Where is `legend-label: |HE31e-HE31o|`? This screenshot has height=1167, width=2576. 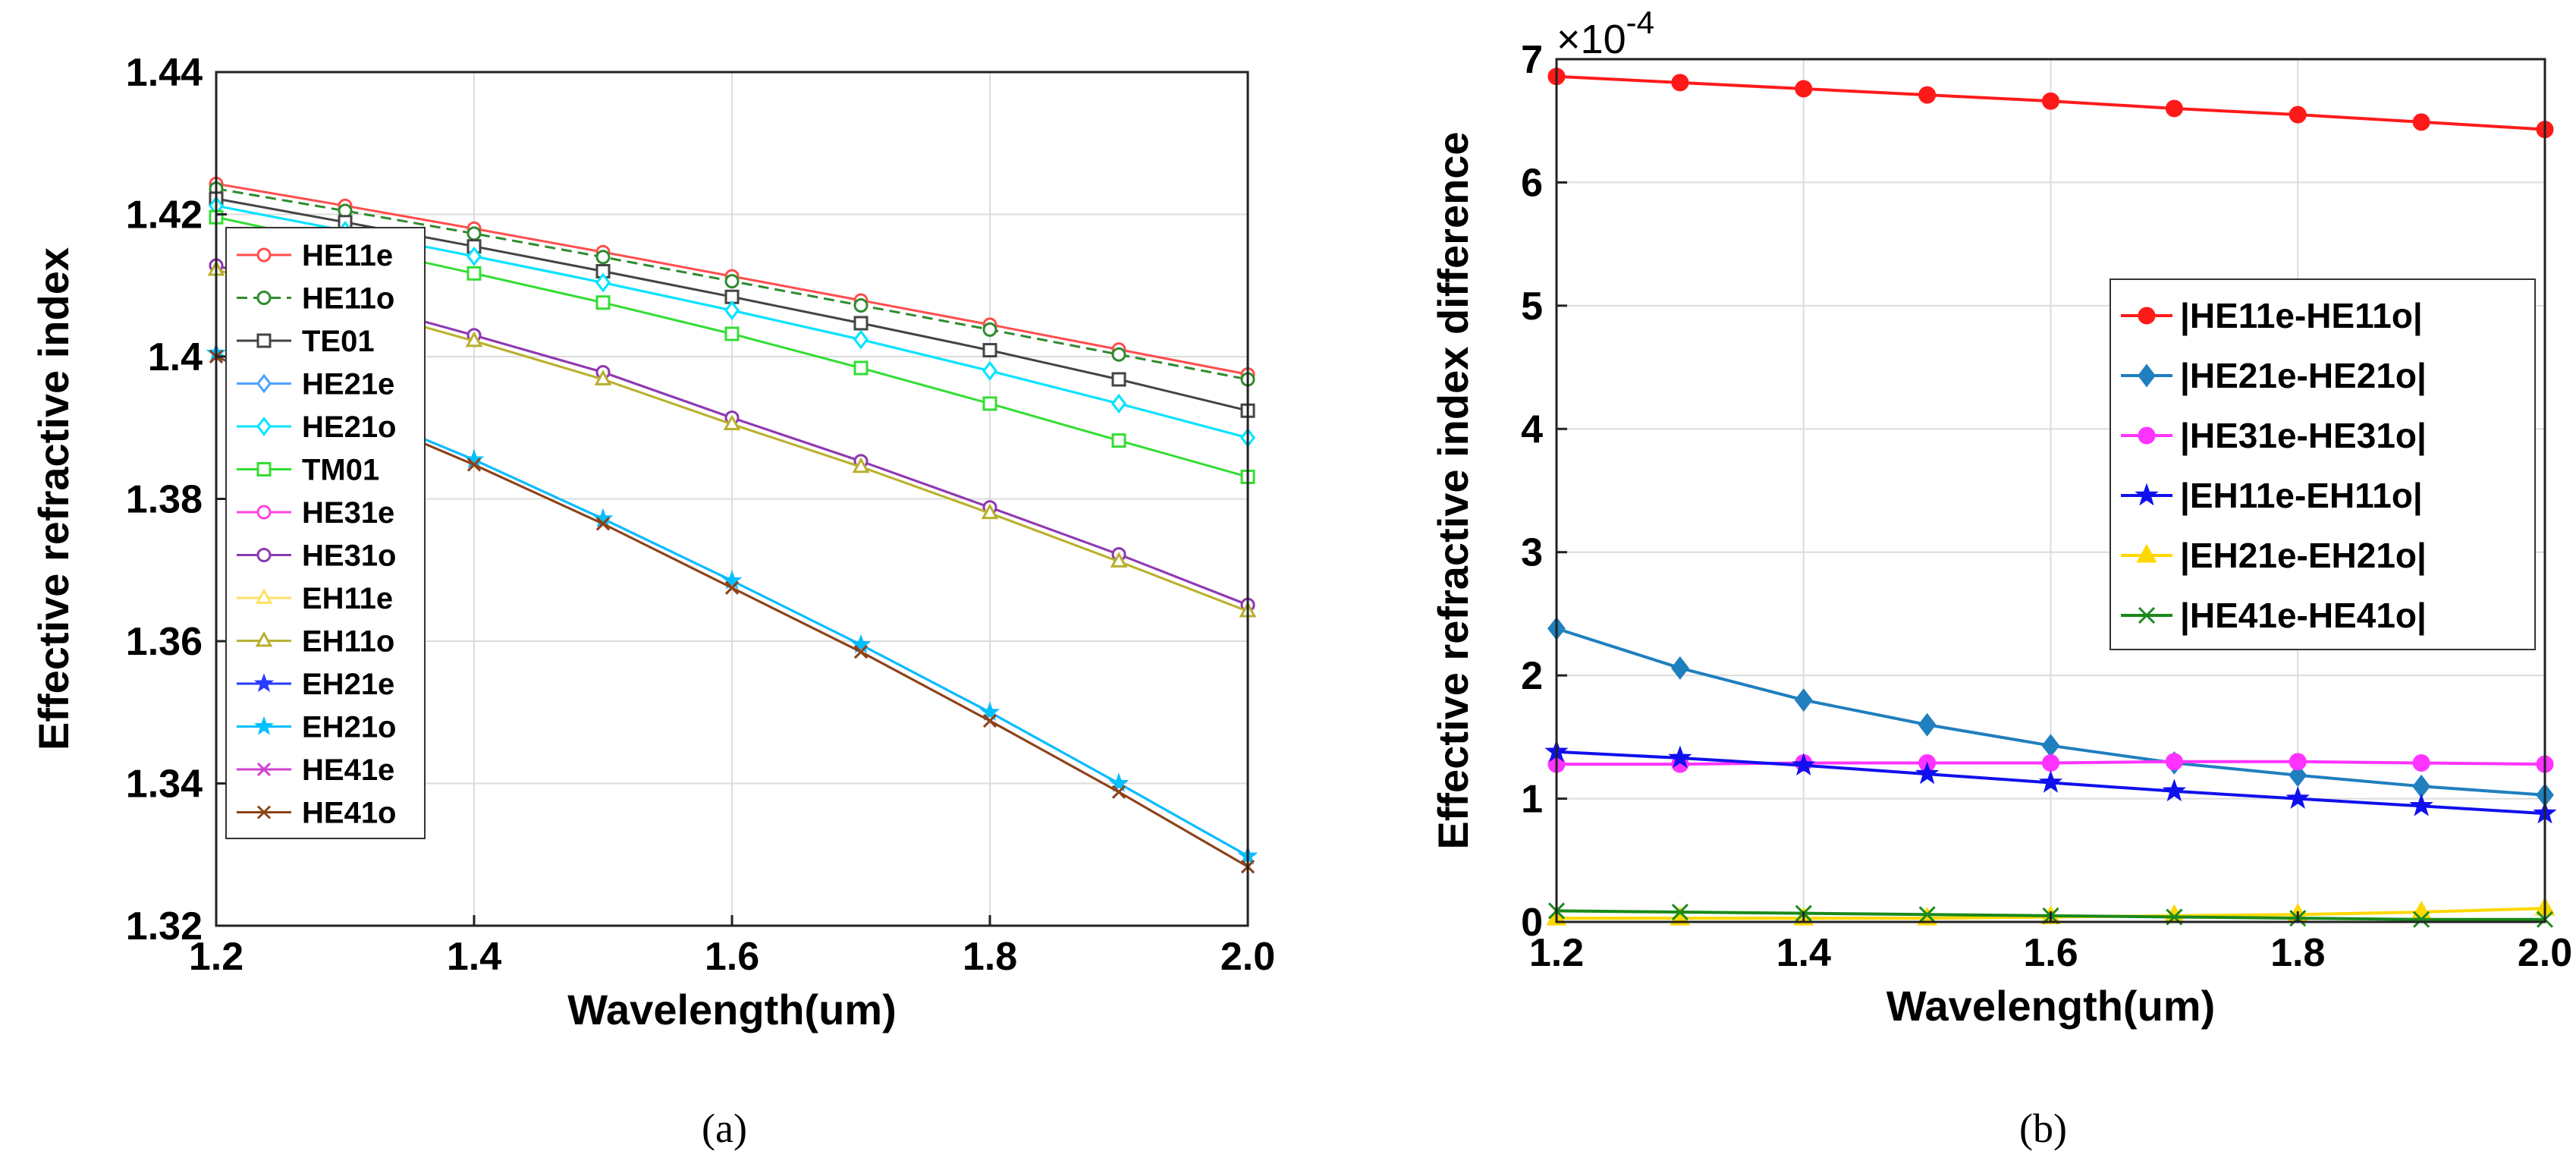 legend-label: |HE31e-HE31o| is located at coordinates (2303, 436).